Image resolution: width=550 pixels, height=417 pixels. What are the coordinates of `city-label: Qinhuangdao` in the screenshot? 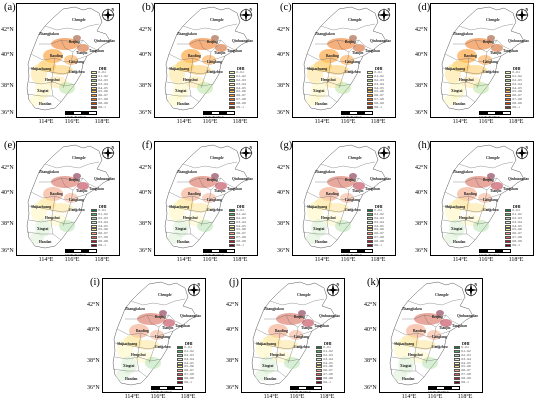 It's located at (380, 41).